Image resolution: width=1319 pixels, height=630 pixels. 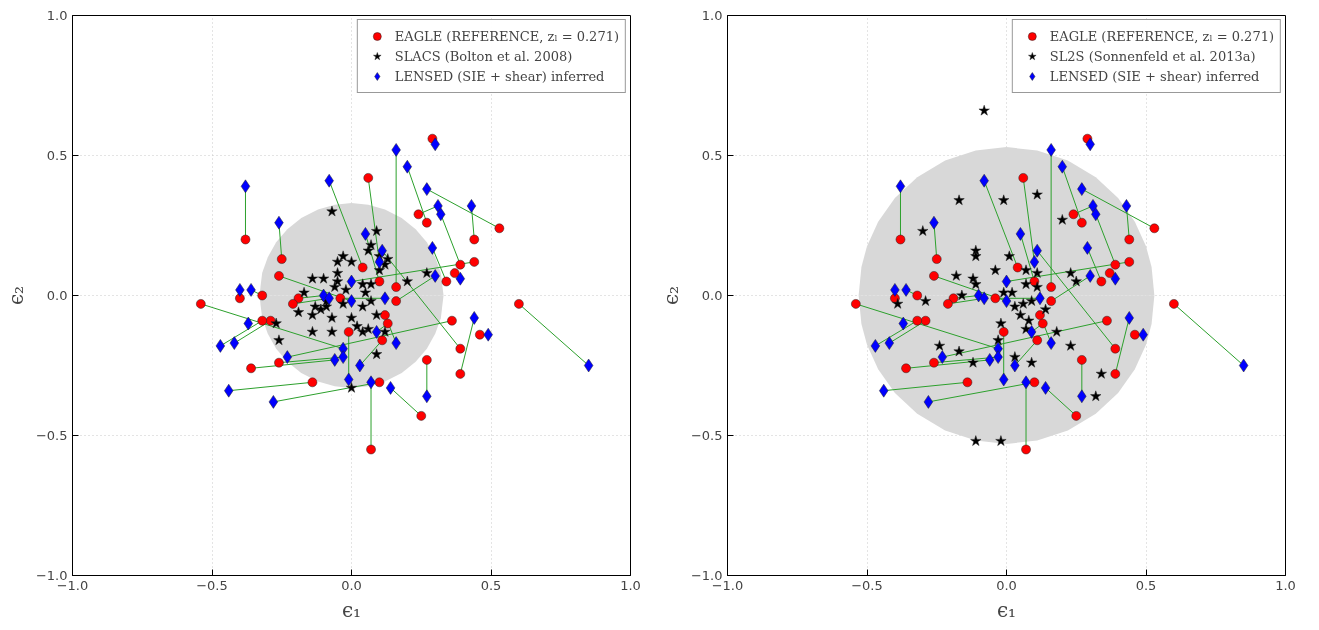 I want to click on legend-label: SLACS (Bolton et al. 2008), so click(x=483, y=56).